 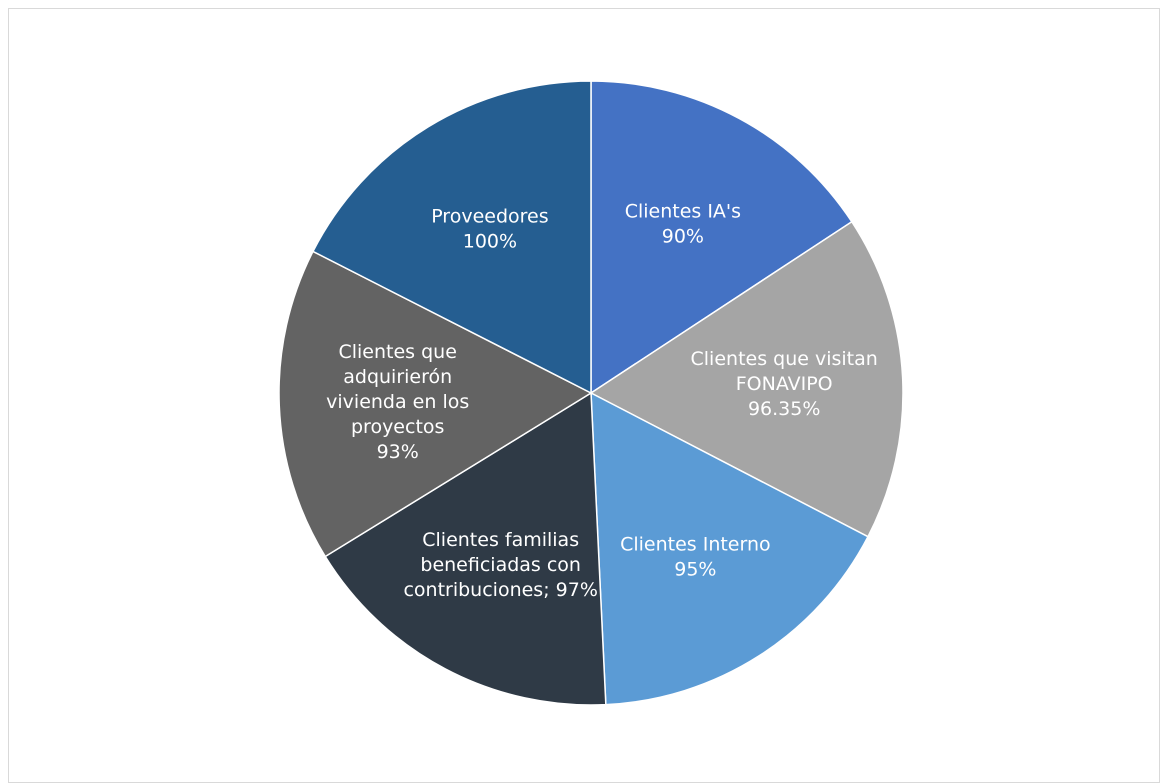 I want to click on pie-slice-label-line: Clientes que visitan, so click(x=784, y=359).